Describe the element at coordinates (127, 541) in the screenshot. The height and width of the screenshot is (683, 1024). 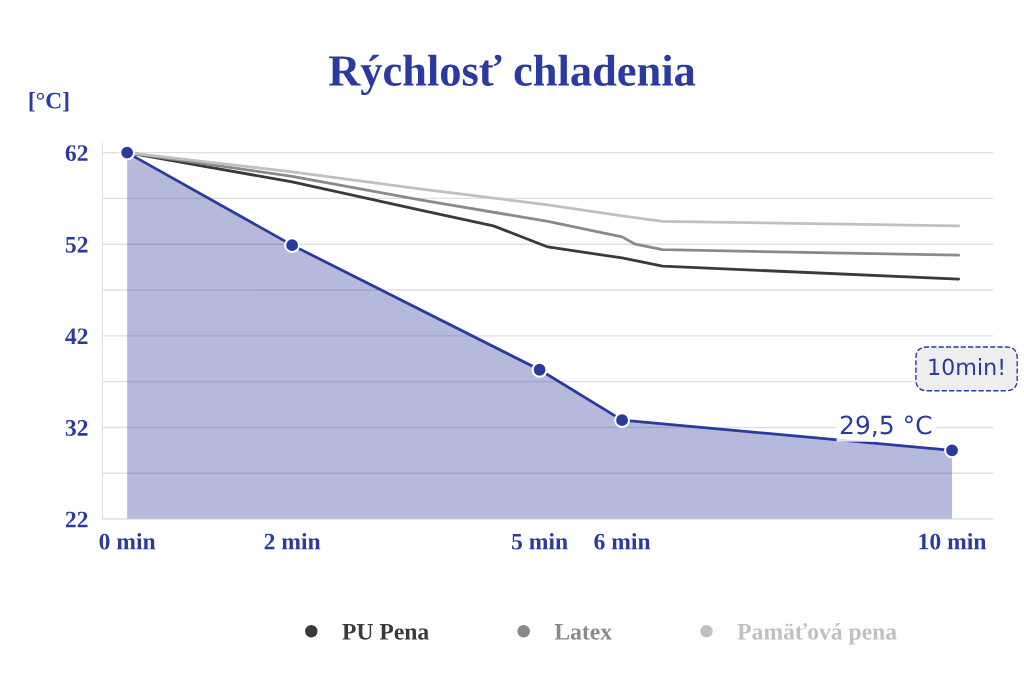
I see `x-tick-label: 0 min` at that location.